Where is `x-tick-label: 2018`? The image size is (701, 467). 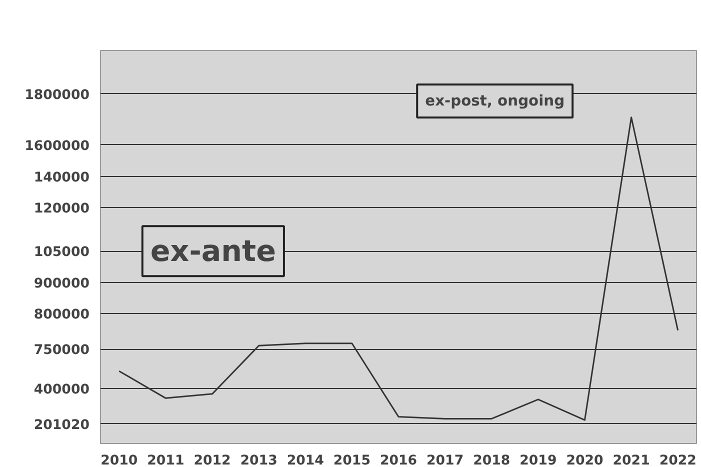 x-tick-label: 2018 is located at coordinates (491, 460).